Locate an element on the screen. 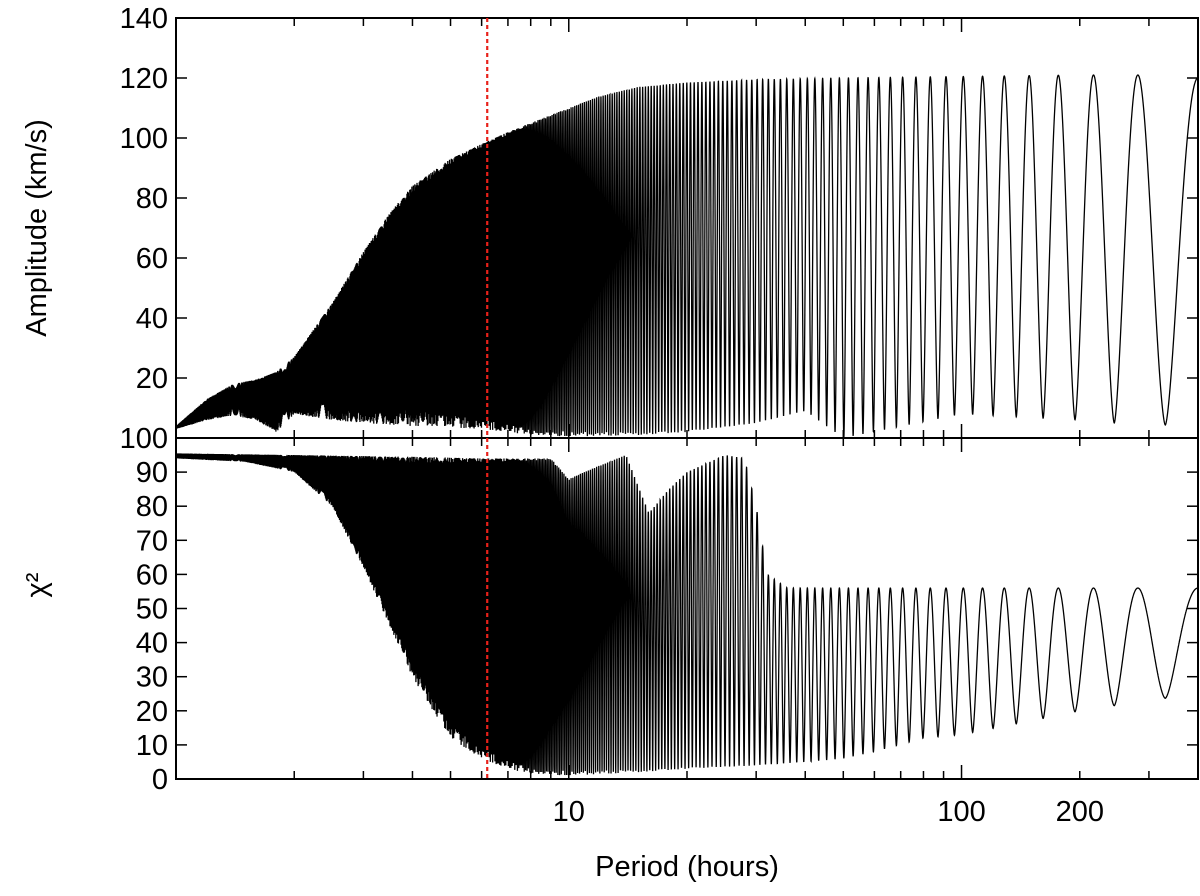 The height and width of the screenshot is (896, 1200). amplitude-y-tick-label: 120 is located at coordinates (144, 79).